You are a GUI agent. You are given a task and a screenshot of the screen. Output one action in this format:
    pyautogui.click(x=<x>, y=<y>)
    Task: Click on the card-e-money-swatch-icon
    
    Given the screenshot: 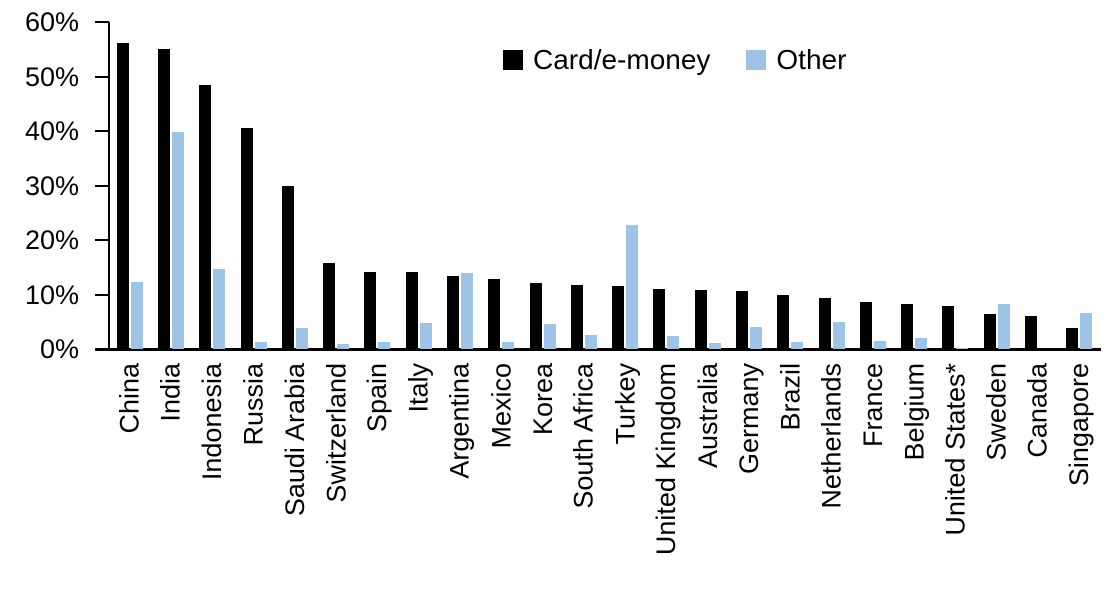 What is the action you would take?
    pyautogui.click(x=513, y=60)
    